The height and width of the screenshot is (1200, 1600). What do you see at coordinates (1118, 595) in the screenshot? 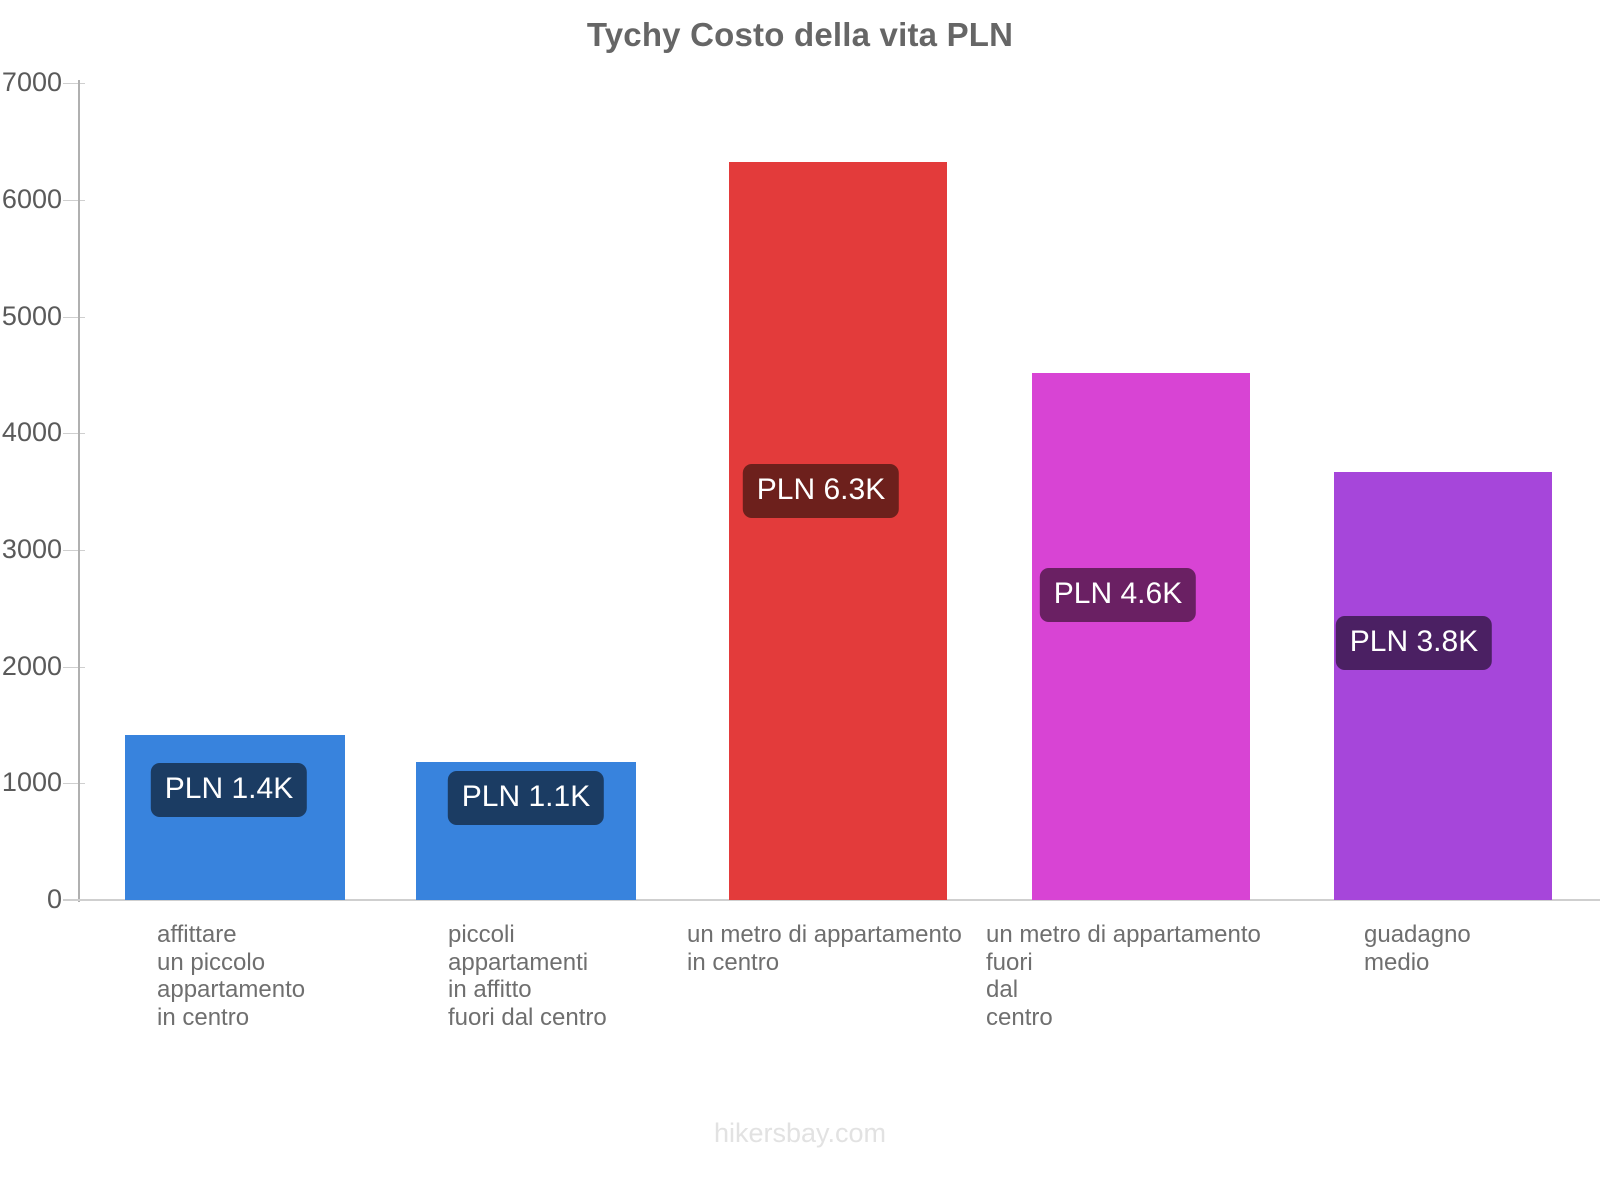
I see `bar-value-label-4: PLN 4.6K` at bounding box center [1118, 595].